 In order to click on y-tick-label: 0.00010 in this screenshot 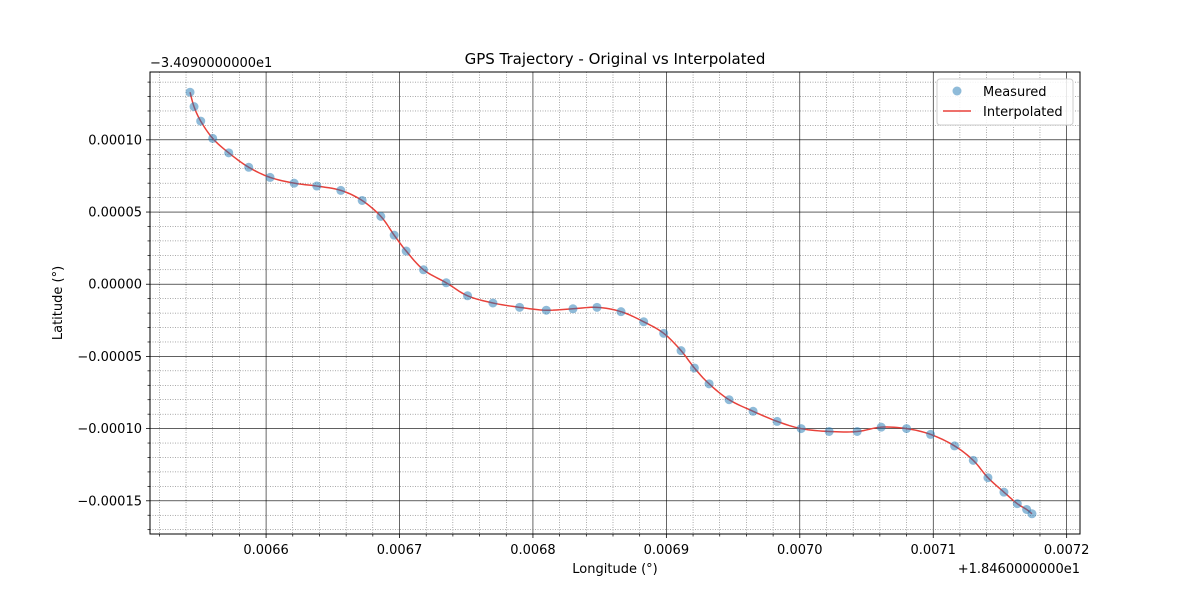, I will do `click(115, 140)`.